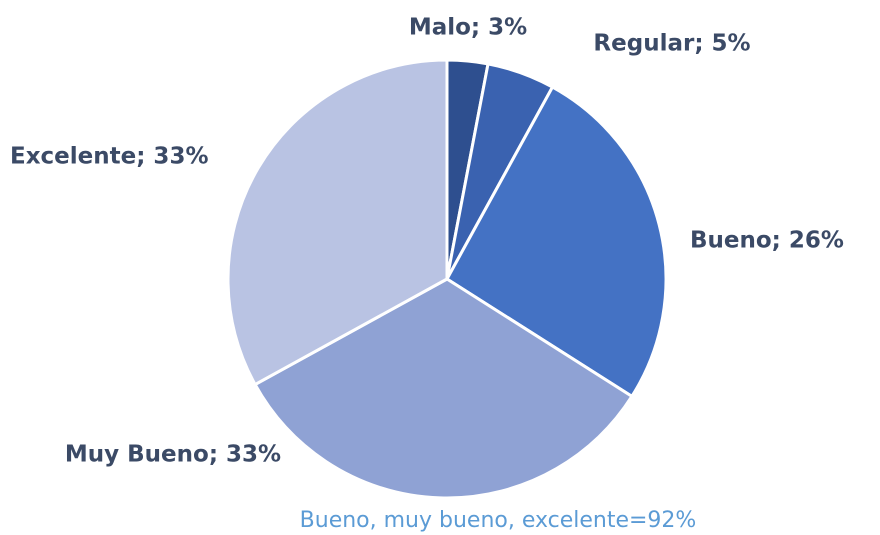 Image resolution: width=880 pixels, height=535 pixels. I want to click on data-label: Malo; 3%, so click(468, 28).